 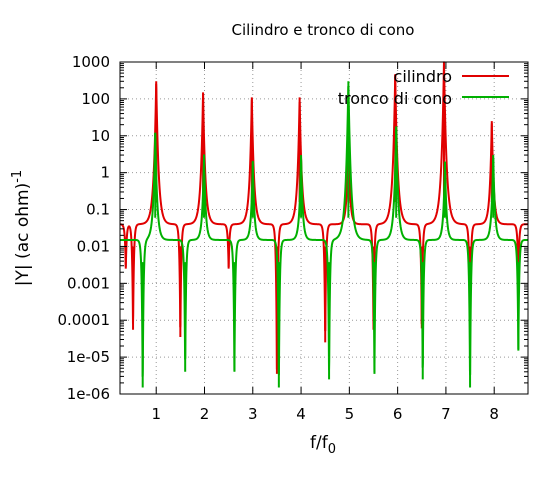 I want to click on y-tick-label: 1e-06, so click(x=88, y=394).